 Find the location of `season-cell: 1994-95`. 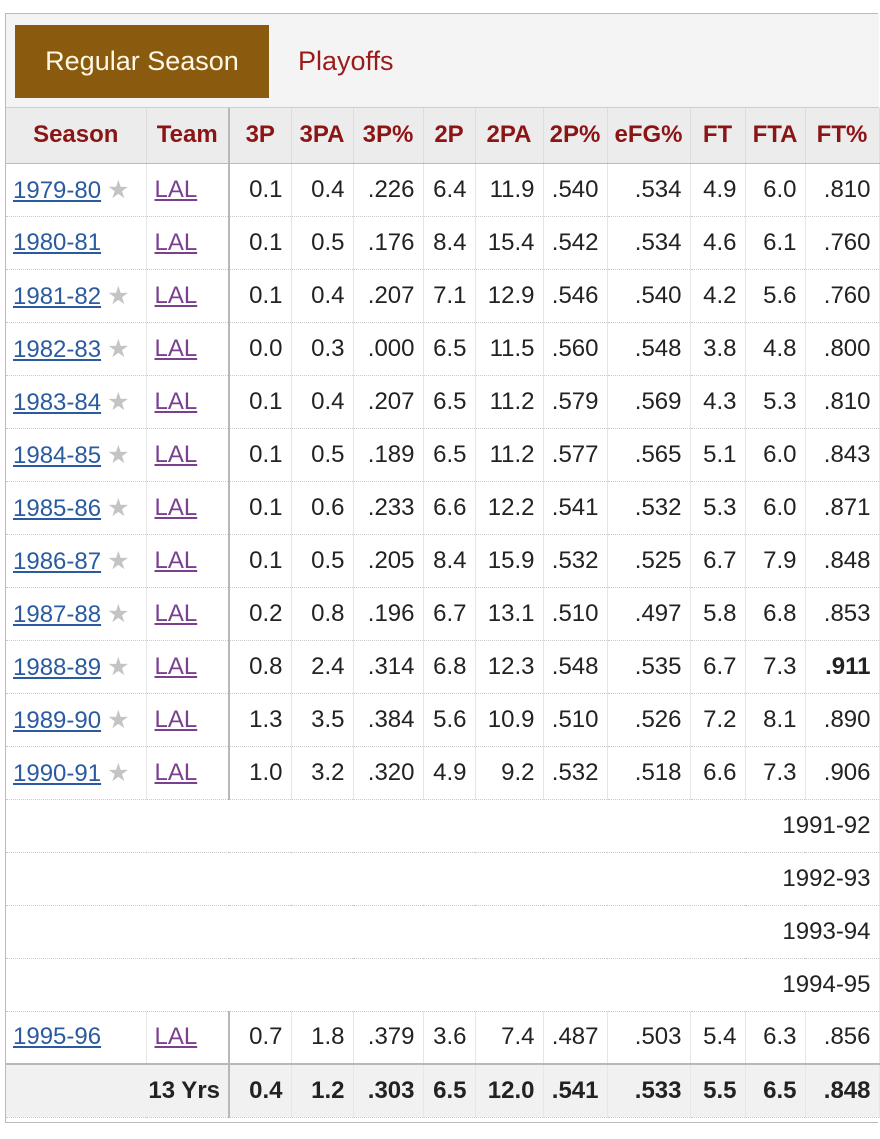

season-cell: 1994-95 is located at coordinates (443, 985).